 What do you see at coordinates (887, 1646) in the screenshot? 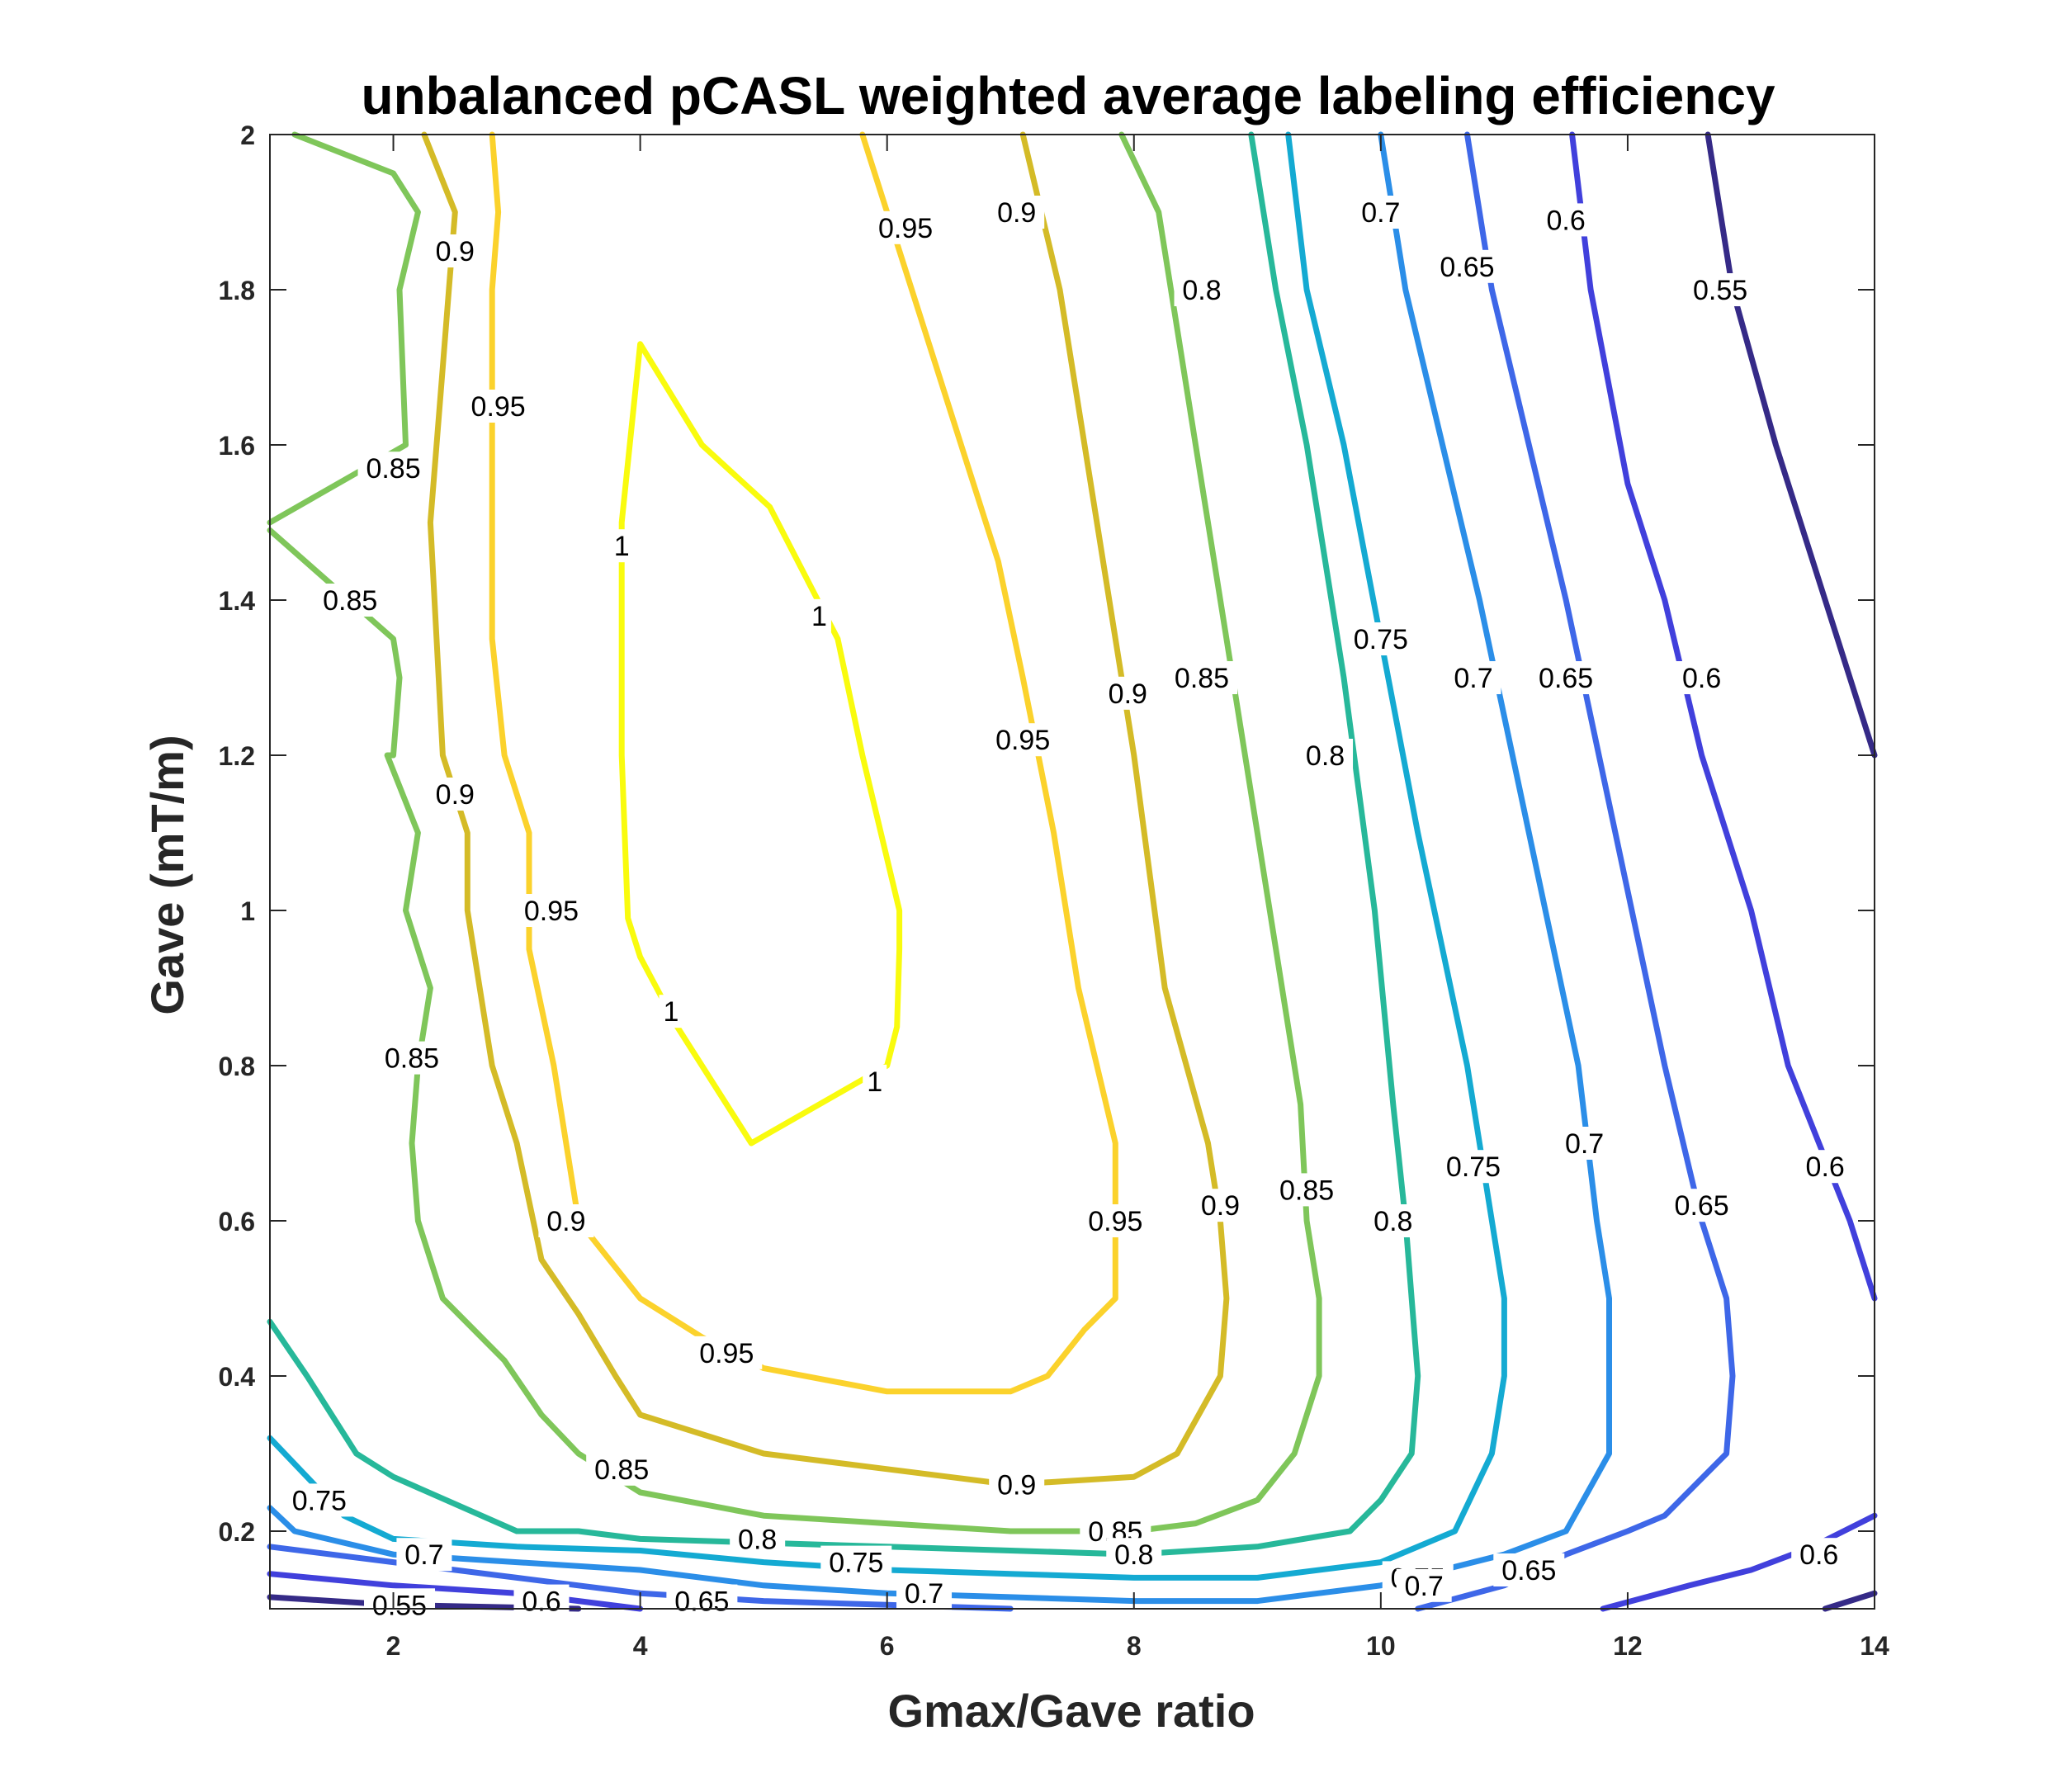
I see `x-tick-label: 6` at bounding box center [887, 1646].